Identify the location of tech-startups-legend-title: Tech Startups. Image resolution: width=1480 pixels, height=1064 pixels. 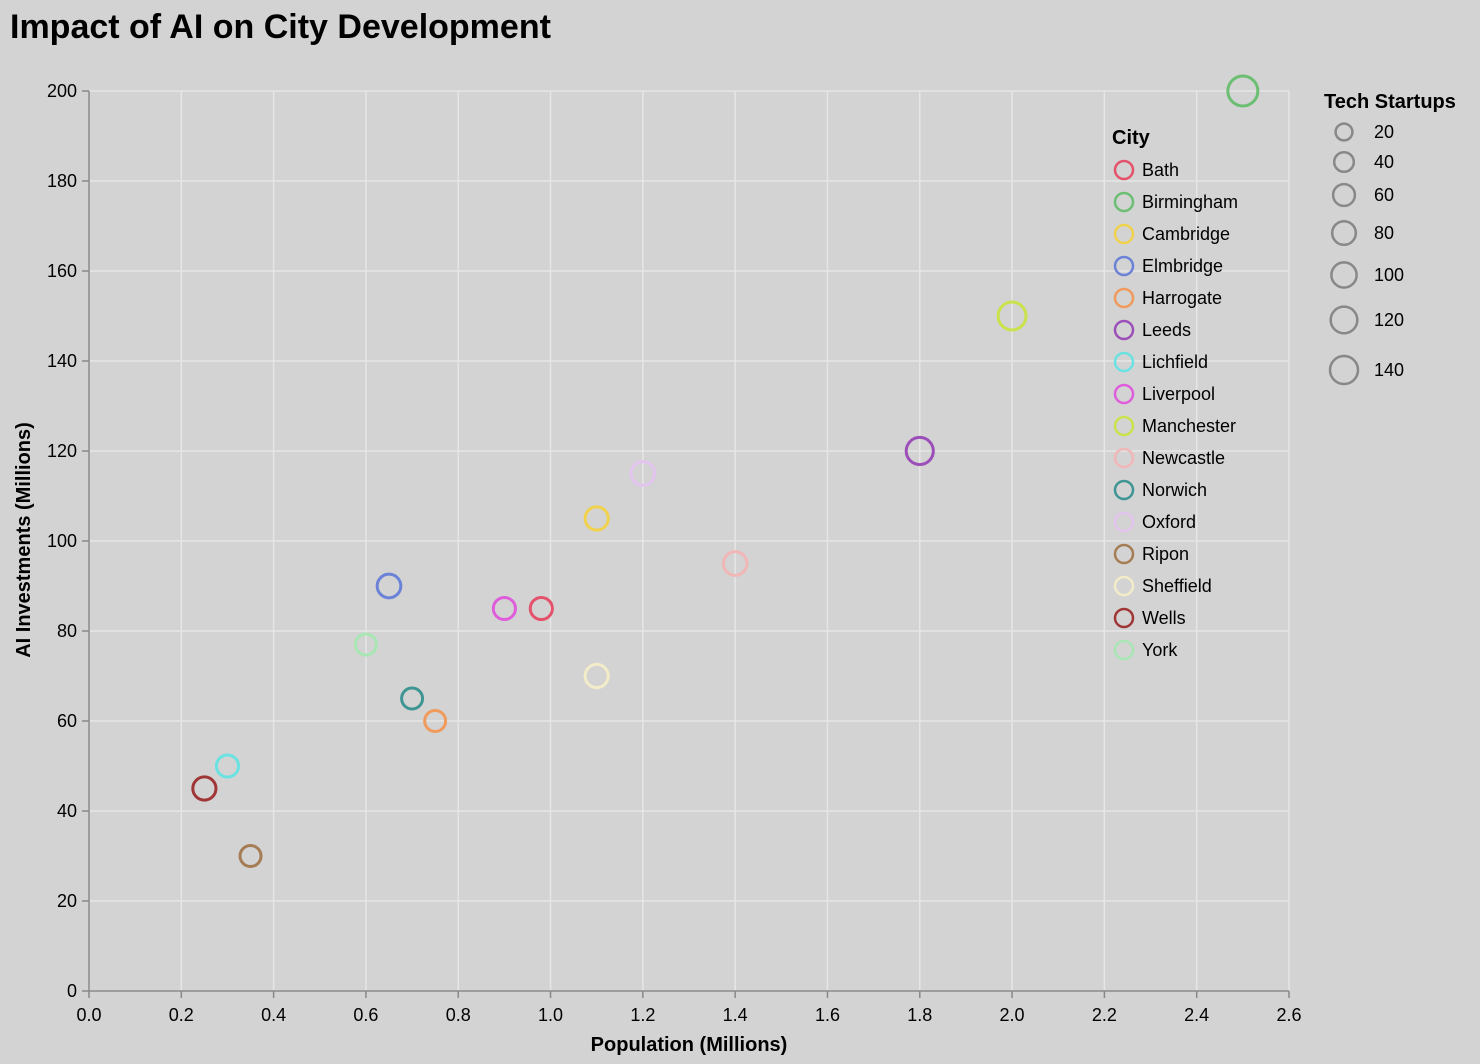
(1390, 102).